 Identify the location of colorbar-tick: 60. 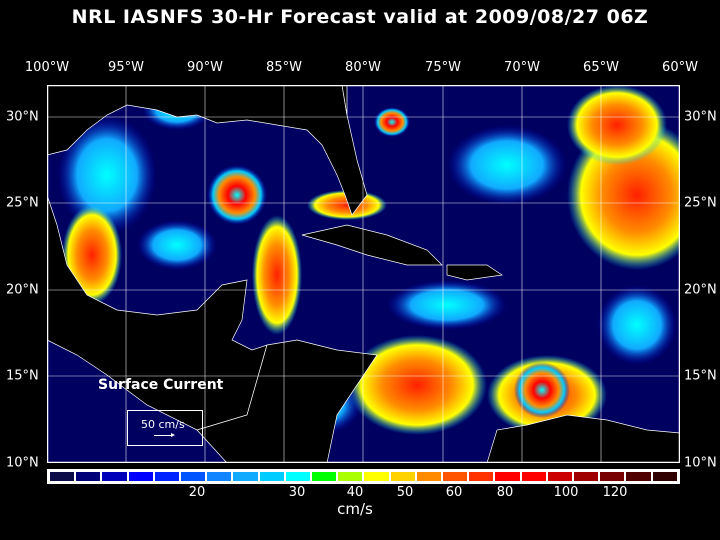
(454, 492).